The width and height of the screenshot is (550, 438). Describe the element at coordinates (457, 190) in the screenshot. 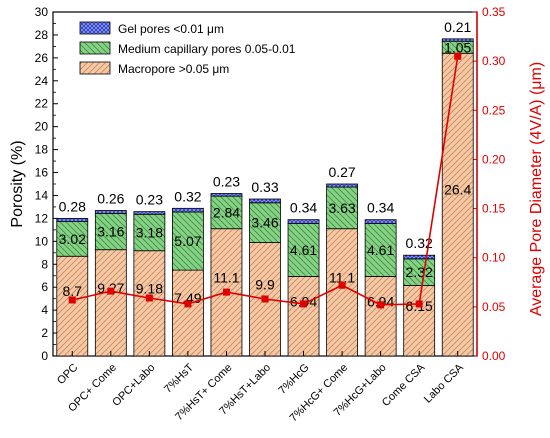

I see `label-macropore: 26.4` at that location.